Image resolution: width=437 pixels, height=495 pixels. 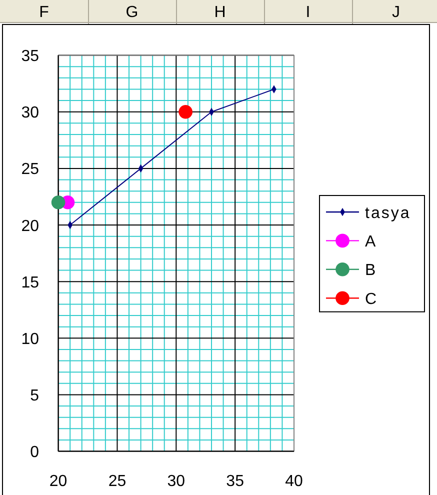 What do you see at coordinates (44, 12) in the screenshot?
I see `text: F` at bounding box center [44, 12].